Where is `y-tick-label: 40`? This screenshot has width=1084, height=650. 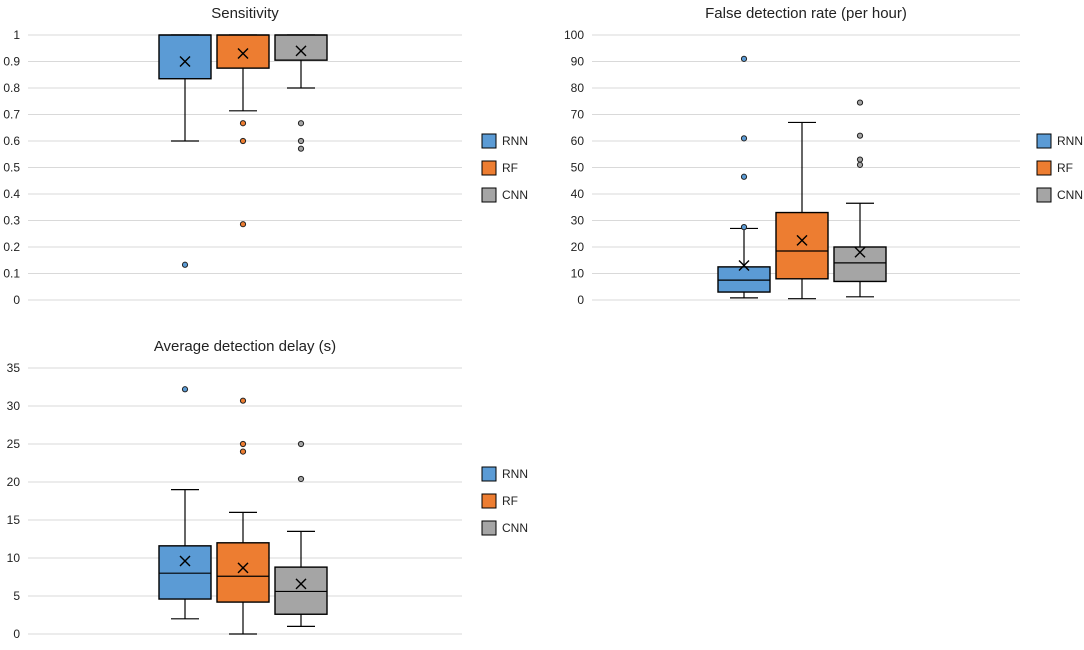
y-tick-label: 40 is located at coordinates (578, 194).